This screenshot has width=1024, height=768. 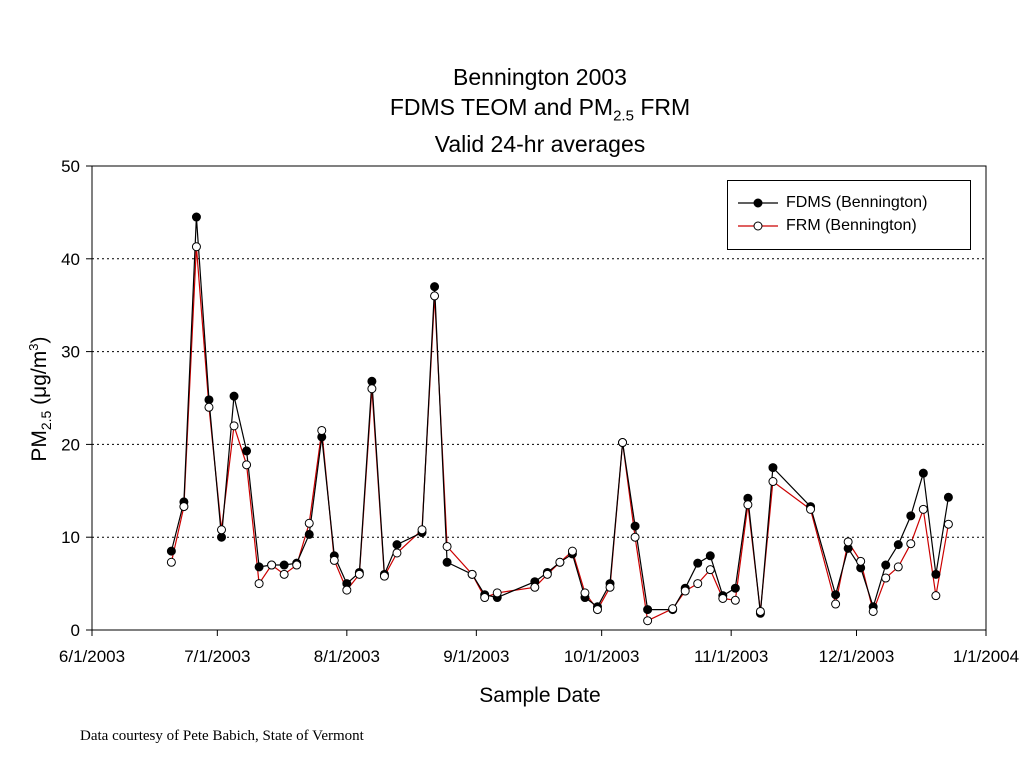 I want to click on x-tick-label: 9/1/2003, so click(x=476, y=656).